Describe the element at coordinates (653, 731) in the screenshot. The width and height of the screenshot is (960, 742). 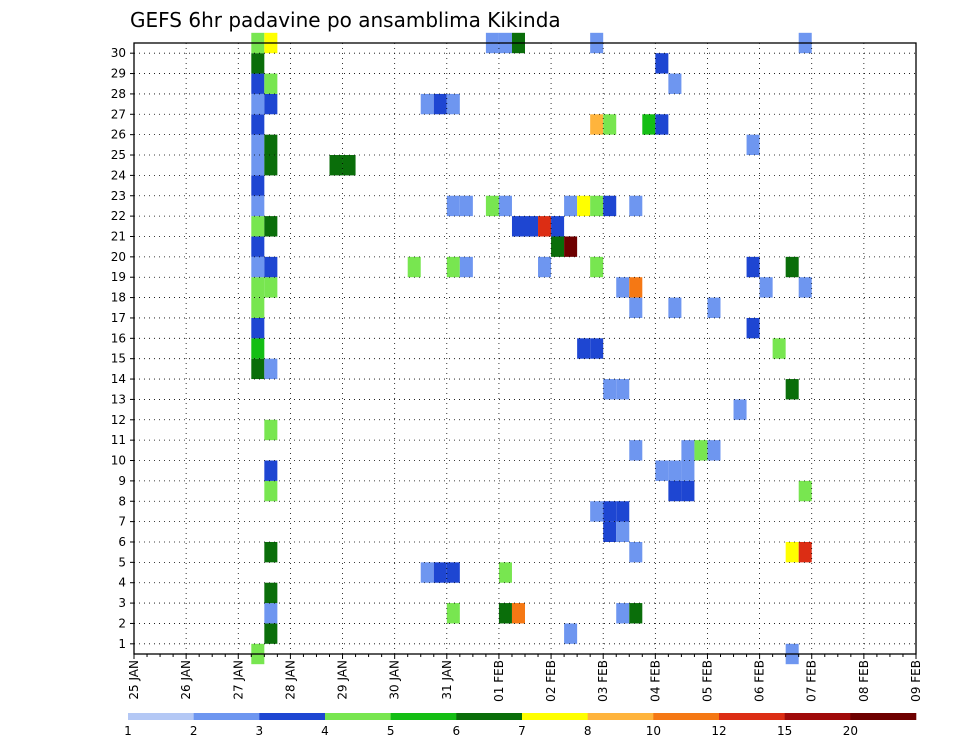
I see `colorbar-label: 10` at that location.